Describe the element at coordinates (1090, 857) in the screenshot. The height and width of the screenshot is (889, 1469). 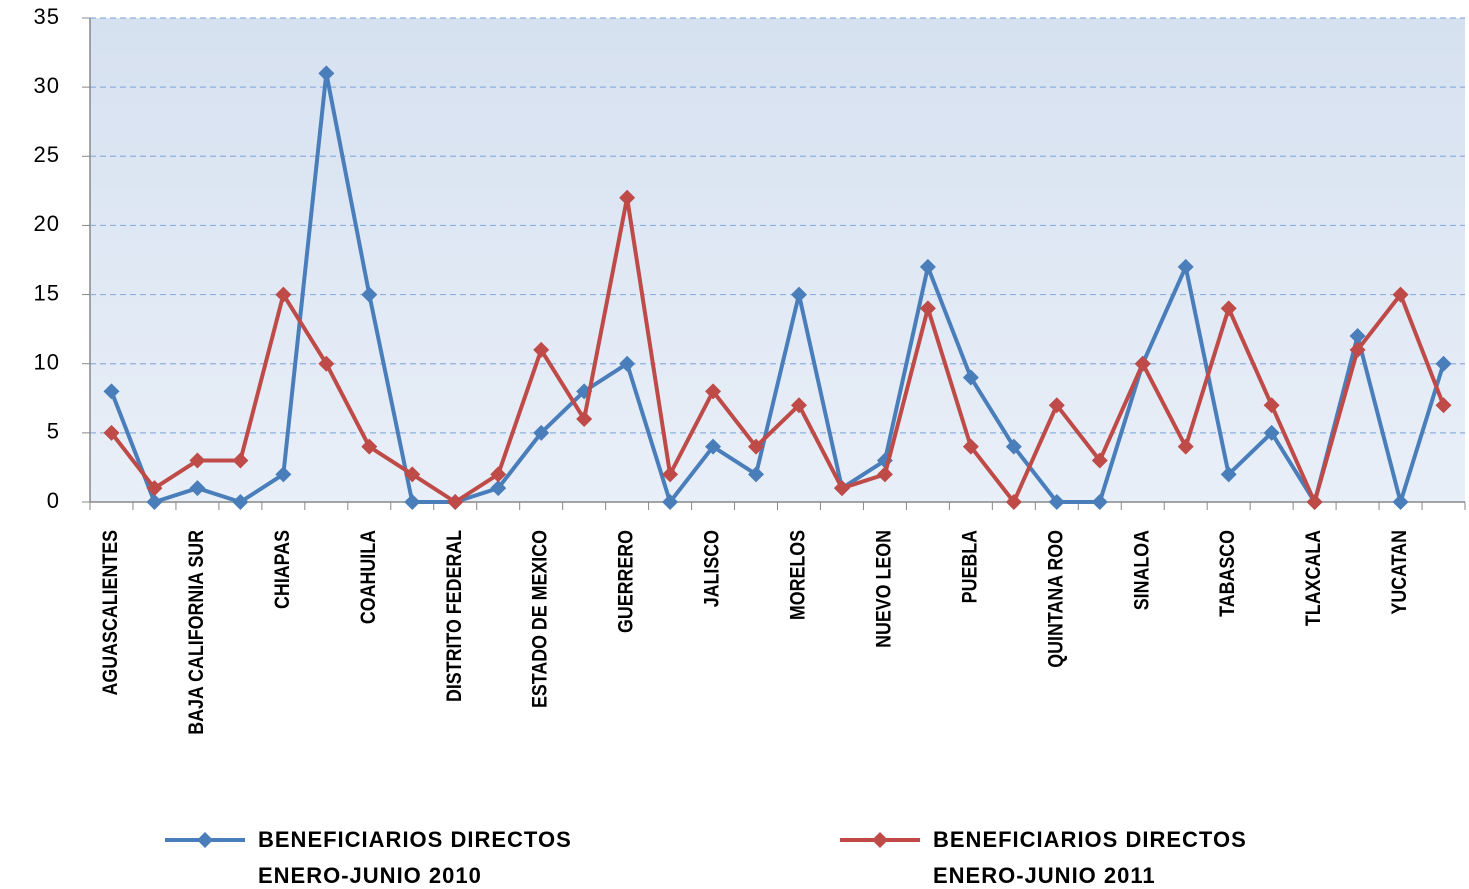
I see `legend-label: BENEFICIARIOS DIRECTOS ENERO-JUNIO 2011` at that location.